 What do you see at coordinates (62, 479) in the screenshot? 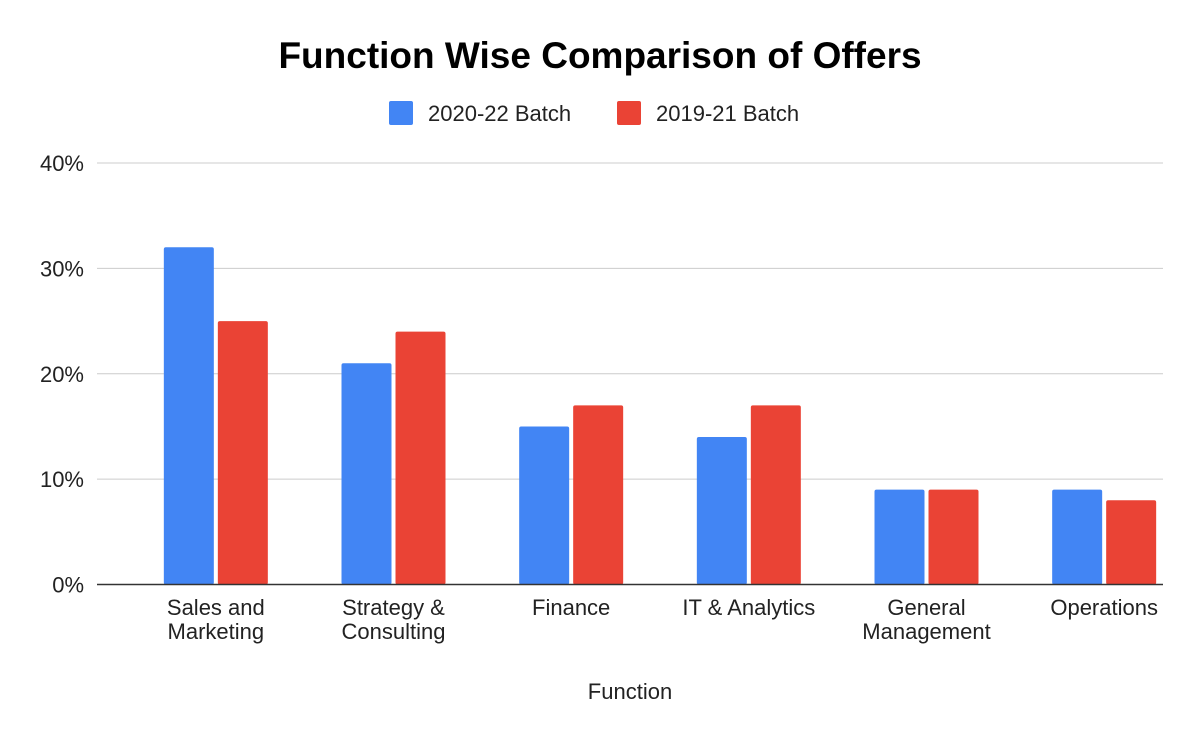
I see `y-tick-label: 10%` at bounding box center [62, 479].